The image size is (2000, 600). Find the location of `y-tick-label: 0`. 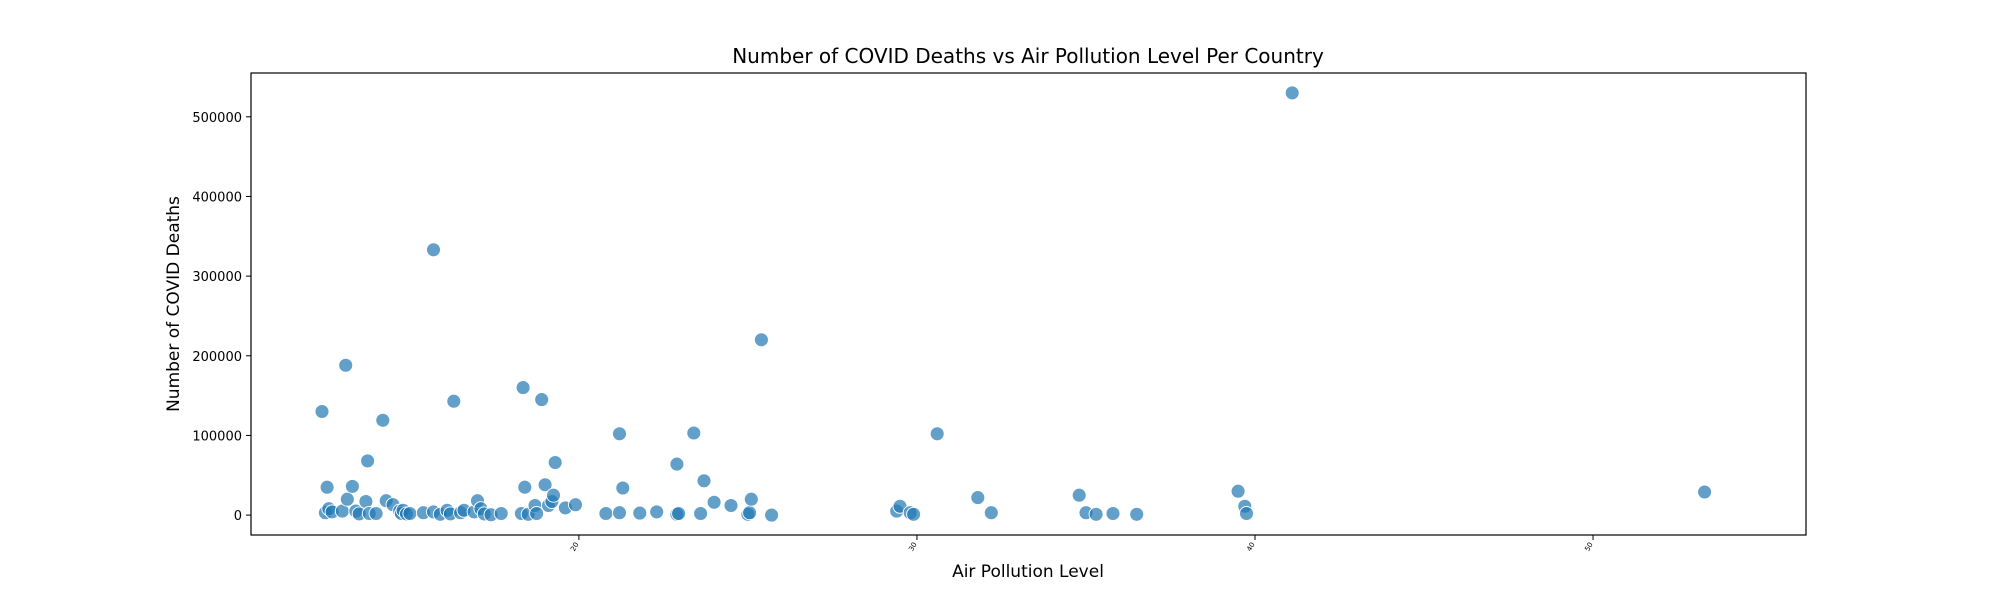

y-tick-label: 0 is located at coordinates (238, 516).